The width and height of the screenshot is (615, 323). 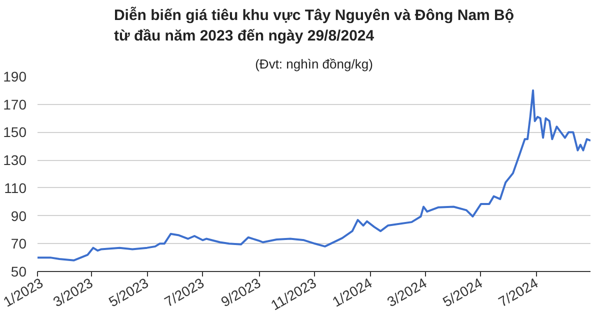 I want to click on y-tick-label: 50, so click(x=18, y=272).